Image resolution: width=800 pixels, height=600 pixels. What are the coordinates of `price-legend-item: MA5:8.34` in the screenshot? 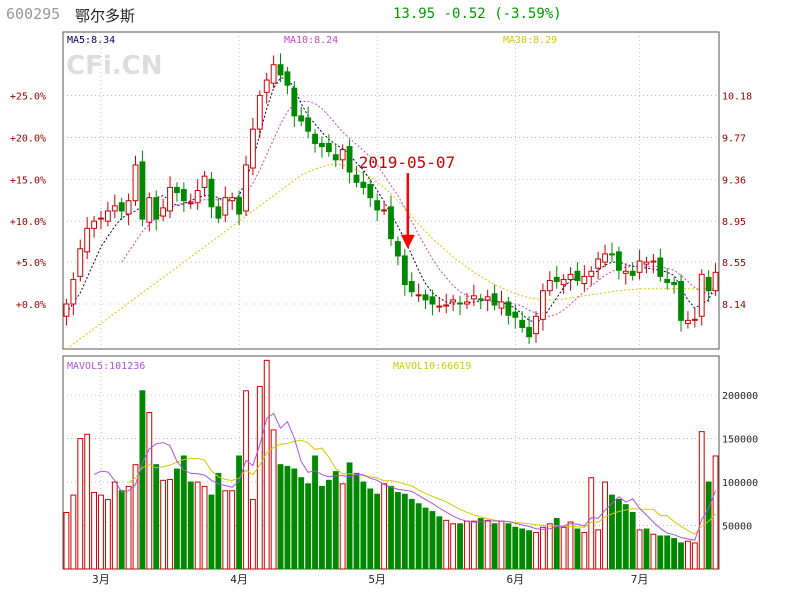 It's located at (91, 40).